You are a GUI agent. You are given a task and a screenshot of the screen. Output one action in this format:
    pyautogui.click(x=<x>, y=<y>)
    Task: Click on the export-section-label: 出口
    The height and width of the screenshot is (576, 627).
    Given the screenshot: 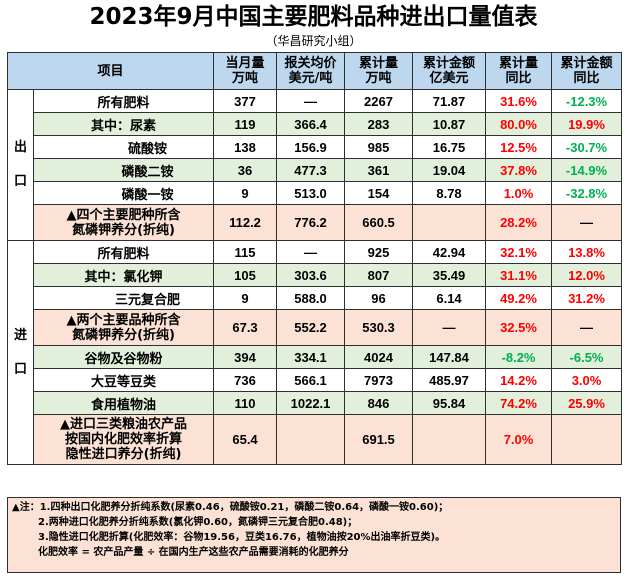 What is the action you would take?
    pyautogui.click(x=20, y=165)
    